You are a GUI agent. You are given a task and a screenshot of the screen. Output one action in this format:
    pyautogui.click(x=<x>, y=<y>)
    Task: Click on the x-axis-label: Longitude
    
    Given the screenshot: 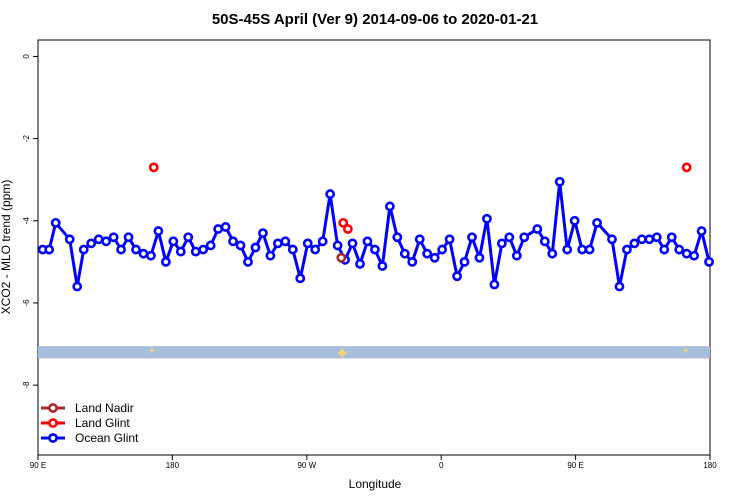 What is the action you would take?
    pyautogui.click(x=375, y=484)
    